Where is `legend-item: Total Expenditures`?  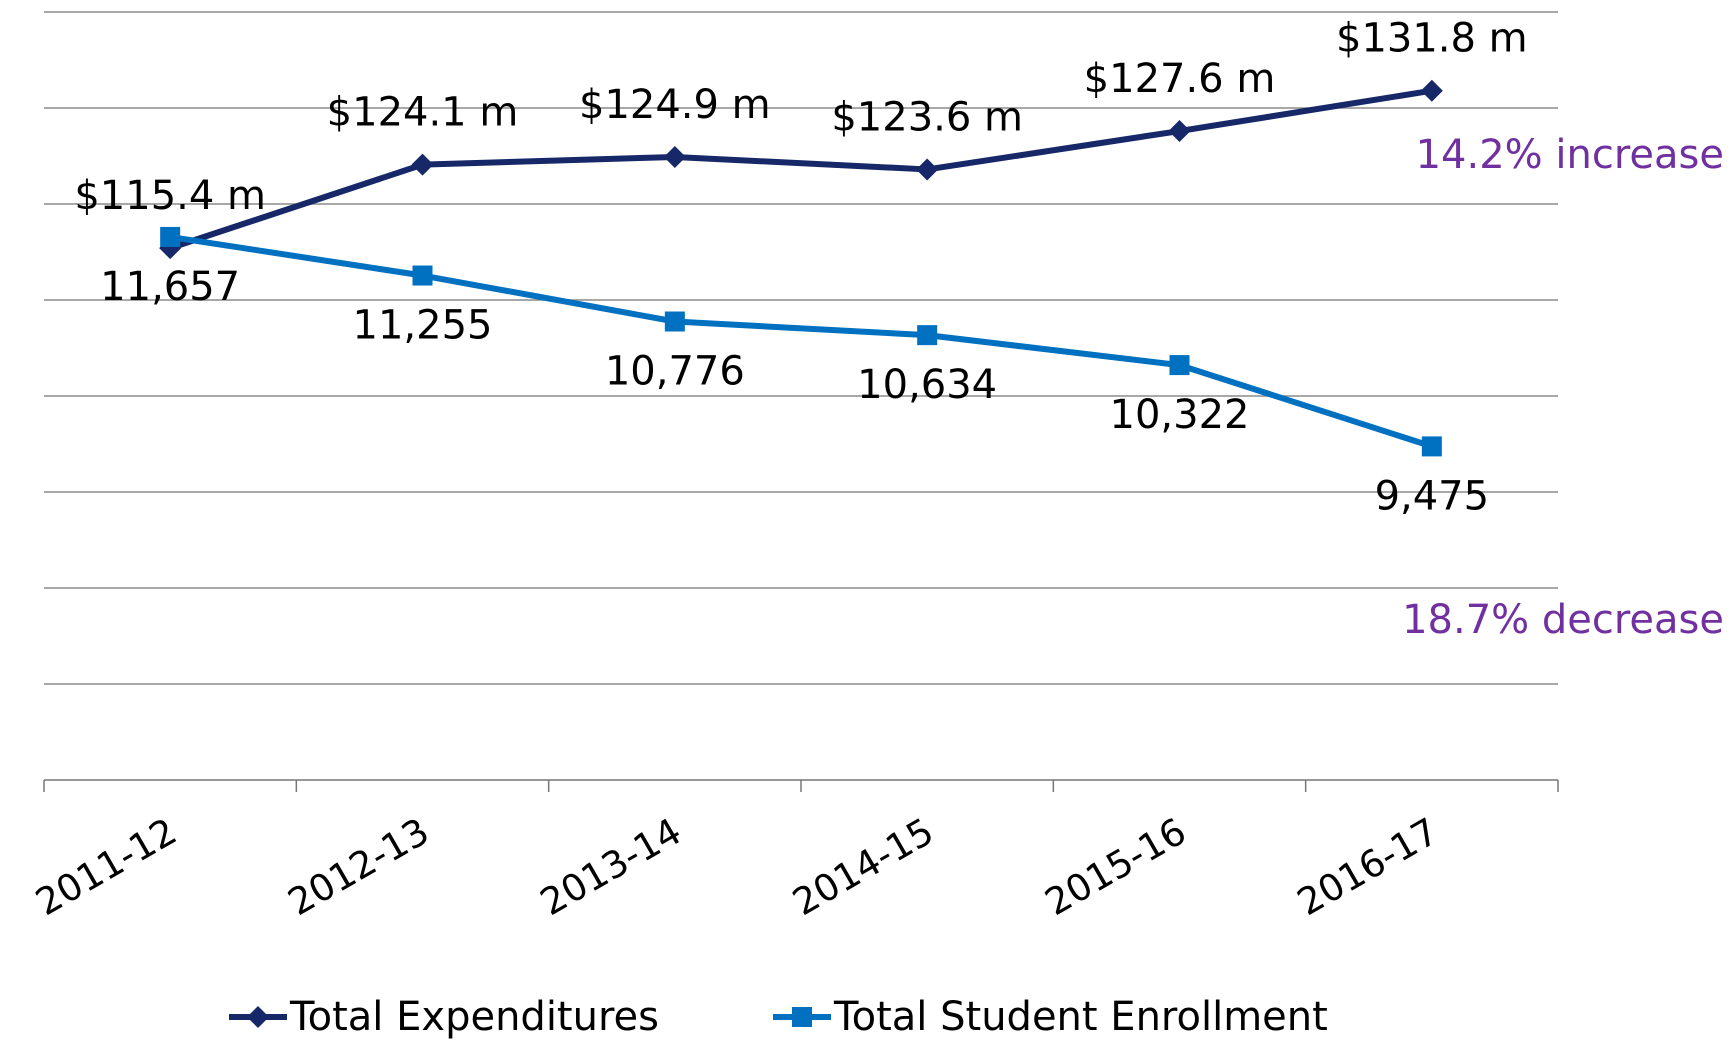 legend-item: Total Expenditures is located at coordinates (444, 1017).